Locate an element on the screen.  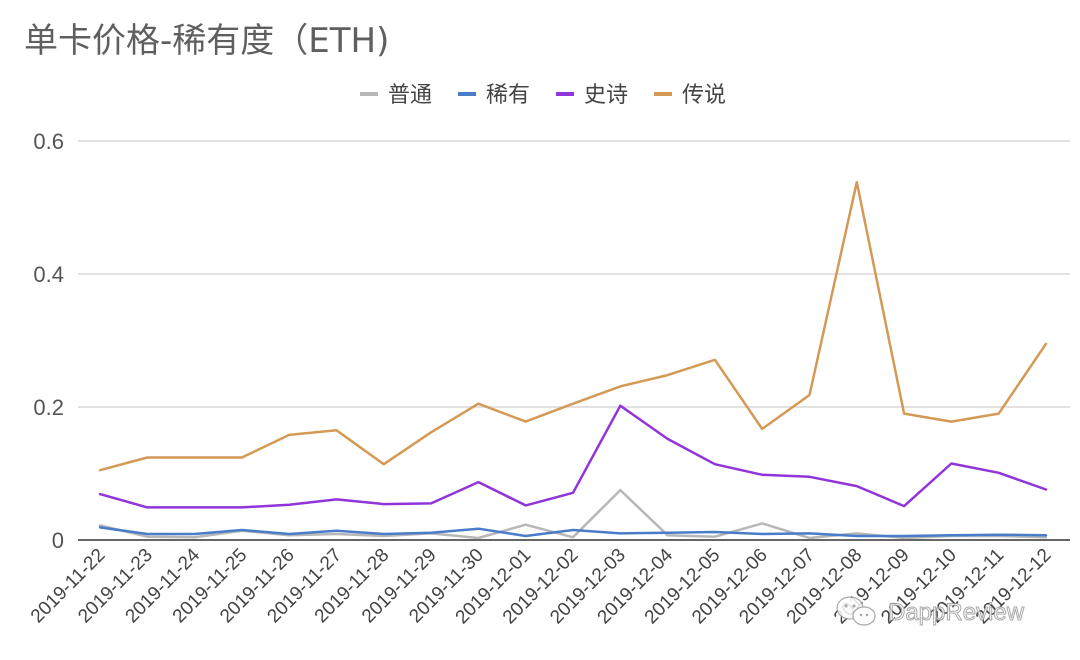
watermark-text: DappReview is located at coordinates (956, 612).